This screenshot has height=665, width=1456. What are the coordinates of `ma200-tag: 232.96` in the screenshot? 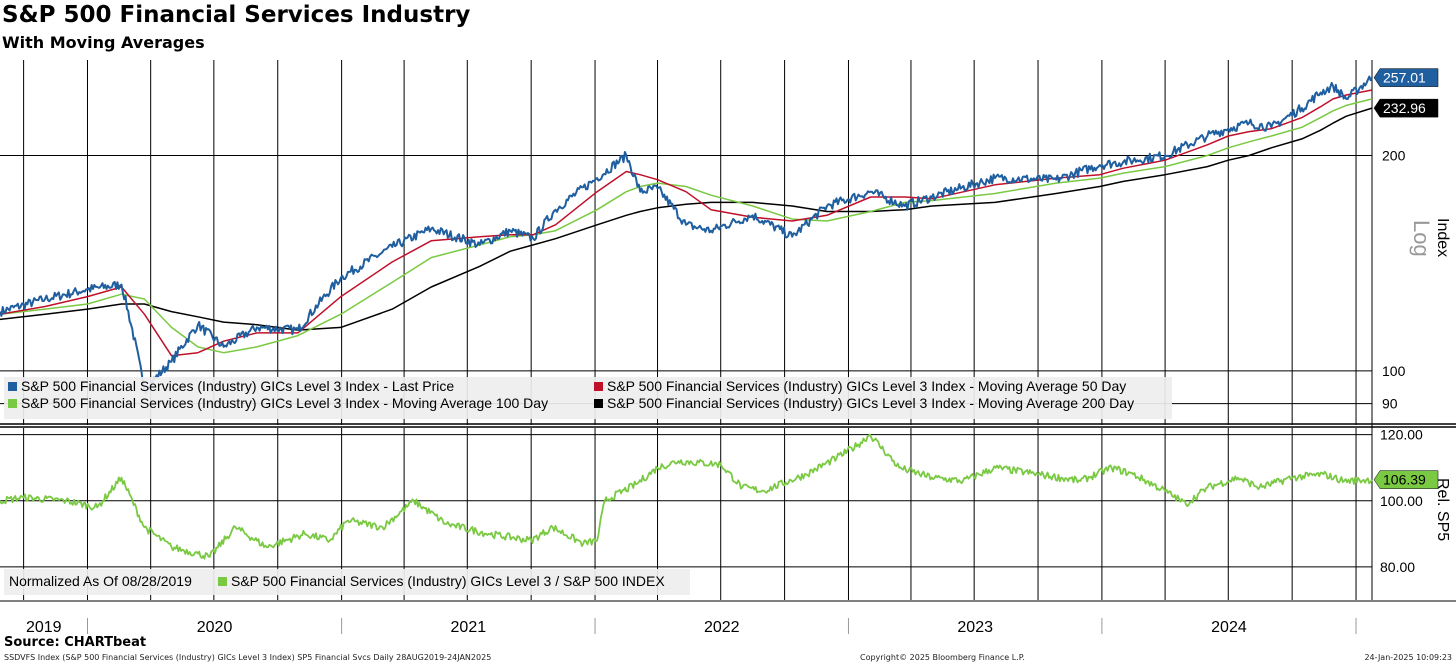 It's located at (1406, 108).